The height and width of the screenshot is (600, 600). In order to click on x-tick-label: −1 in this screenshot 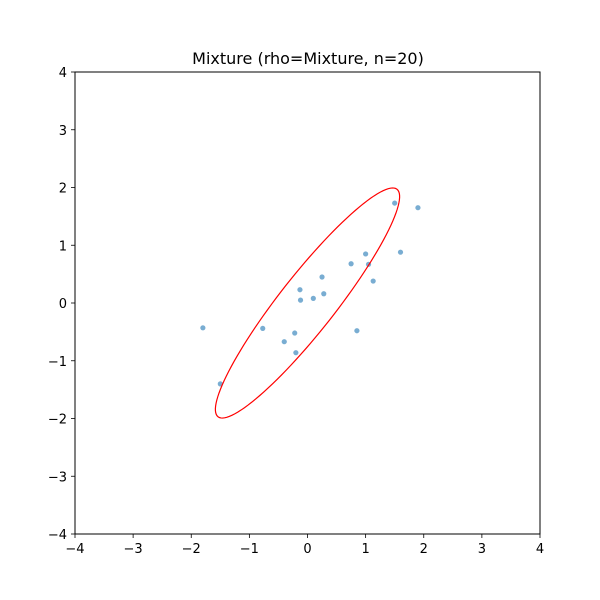, I will do `click(249, 549)`.